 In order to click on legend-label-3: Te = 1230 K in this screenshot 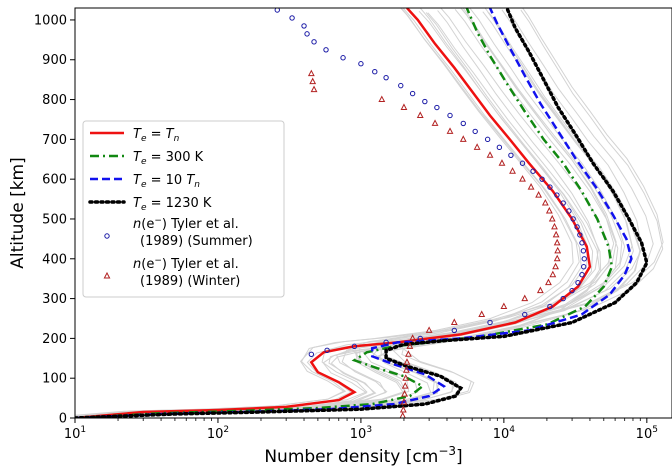, I will do `click(172, 204)`.